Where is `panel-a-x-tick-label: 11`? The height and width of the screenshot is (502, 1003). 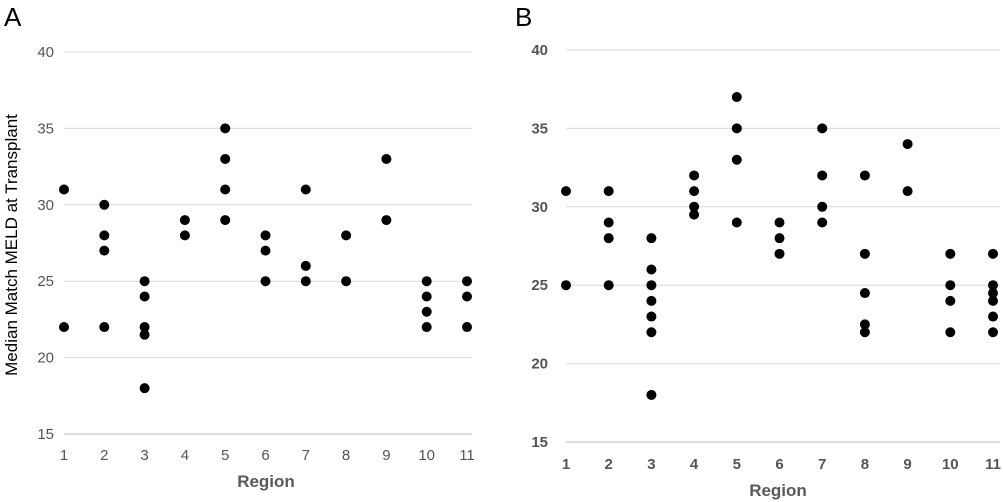
panel-a-x-tick-label: 11 is located at coordinates (467, 455).